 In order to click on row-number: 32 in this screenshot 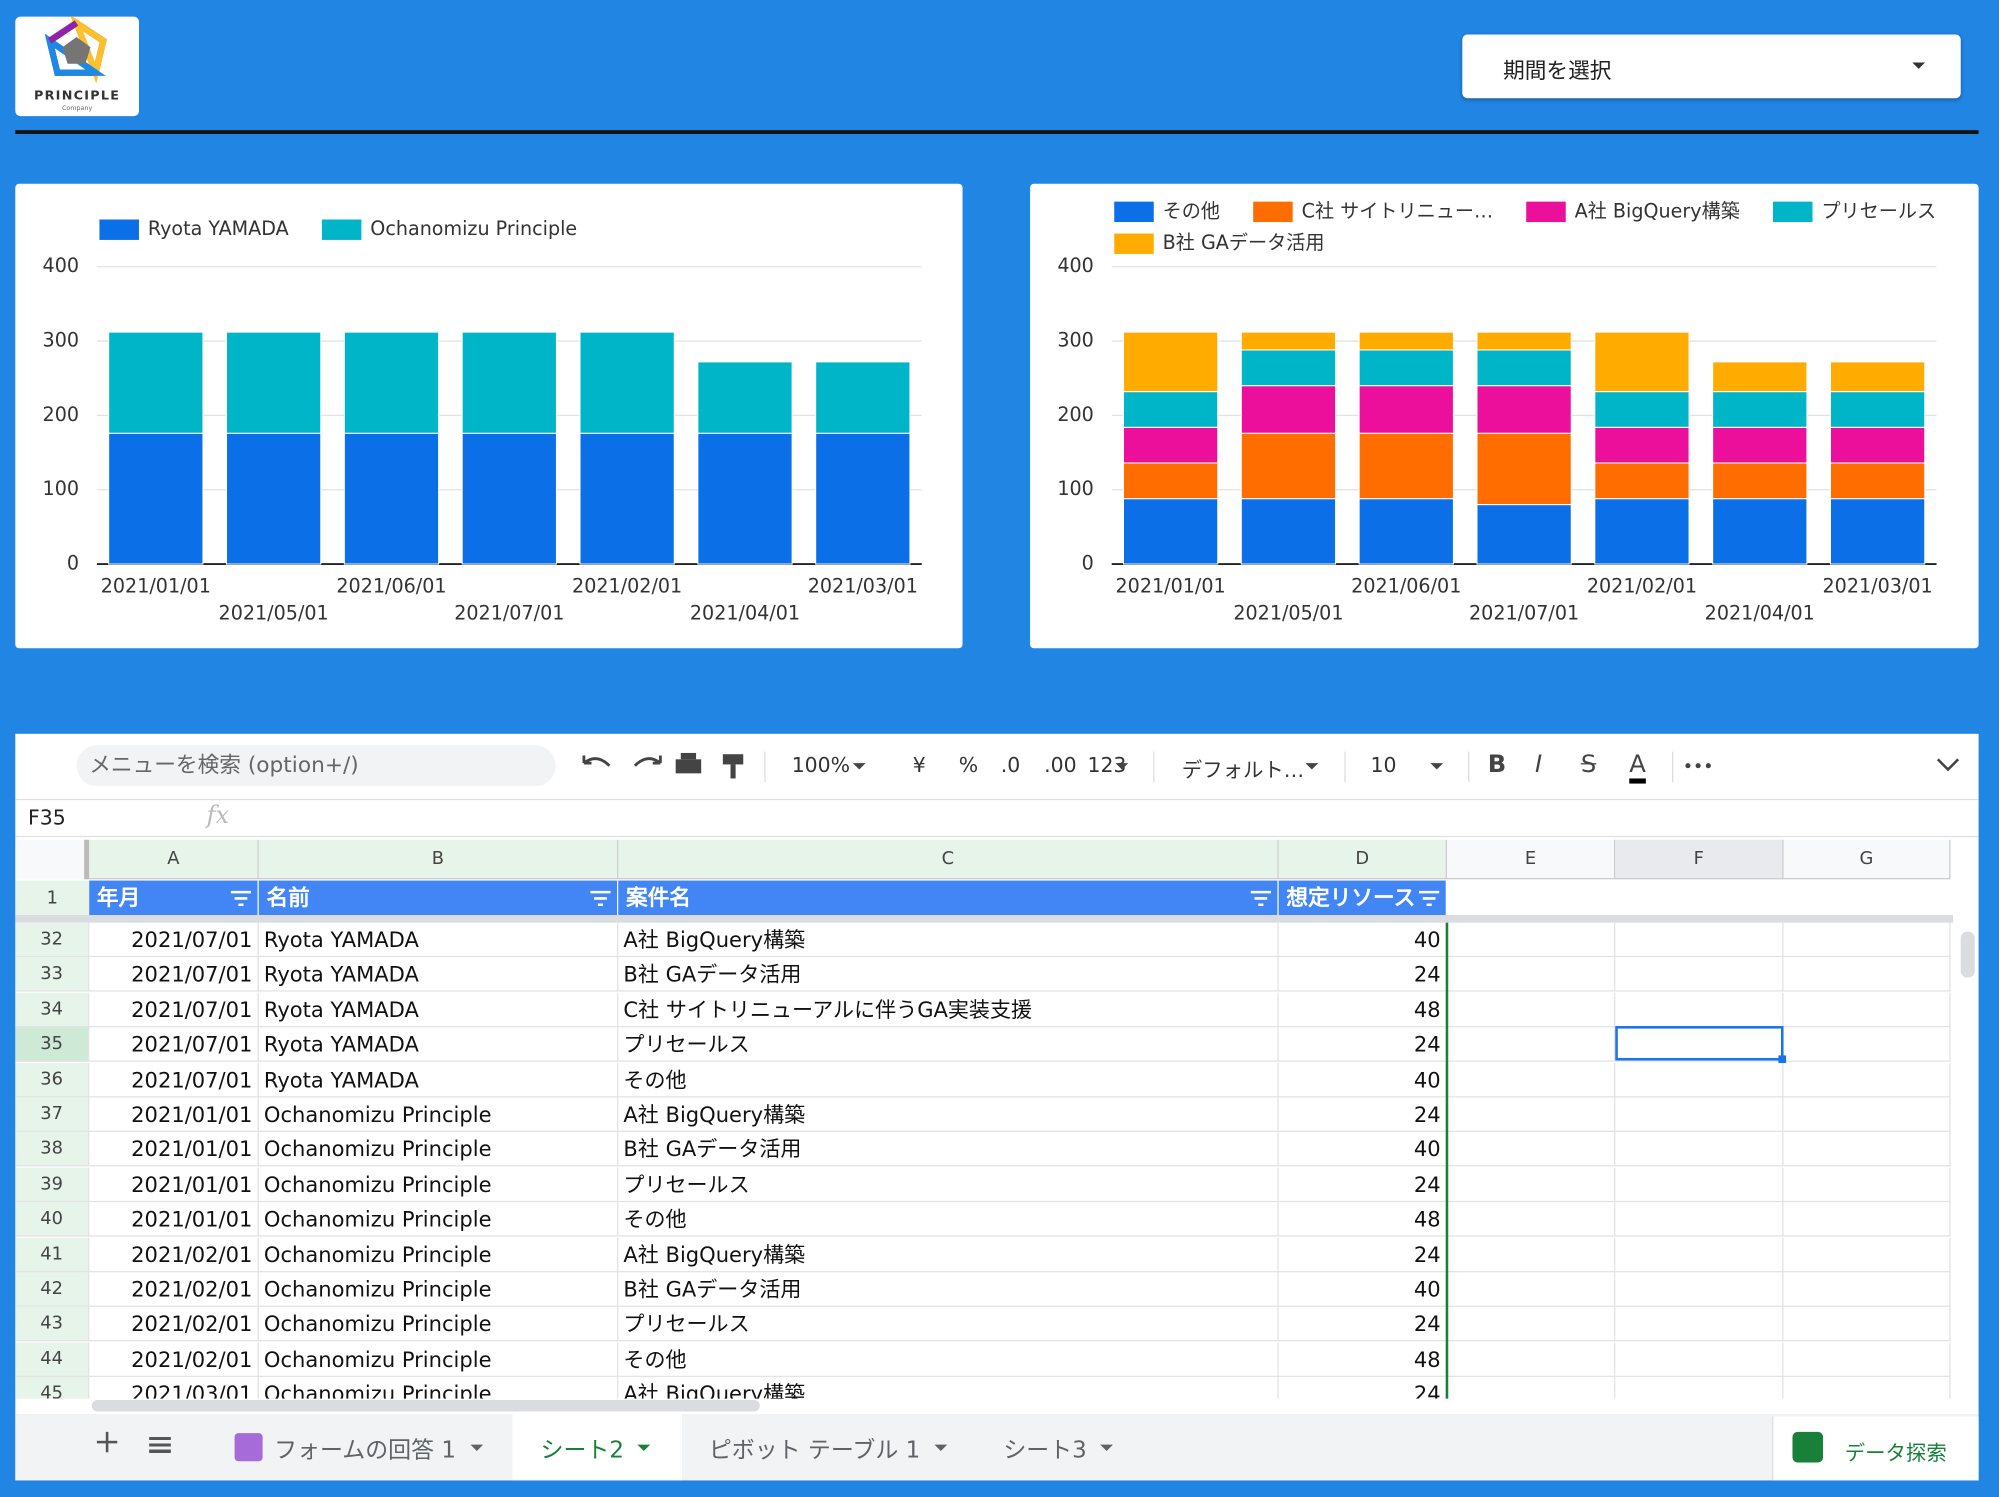, I will do `click(52, 940)`.